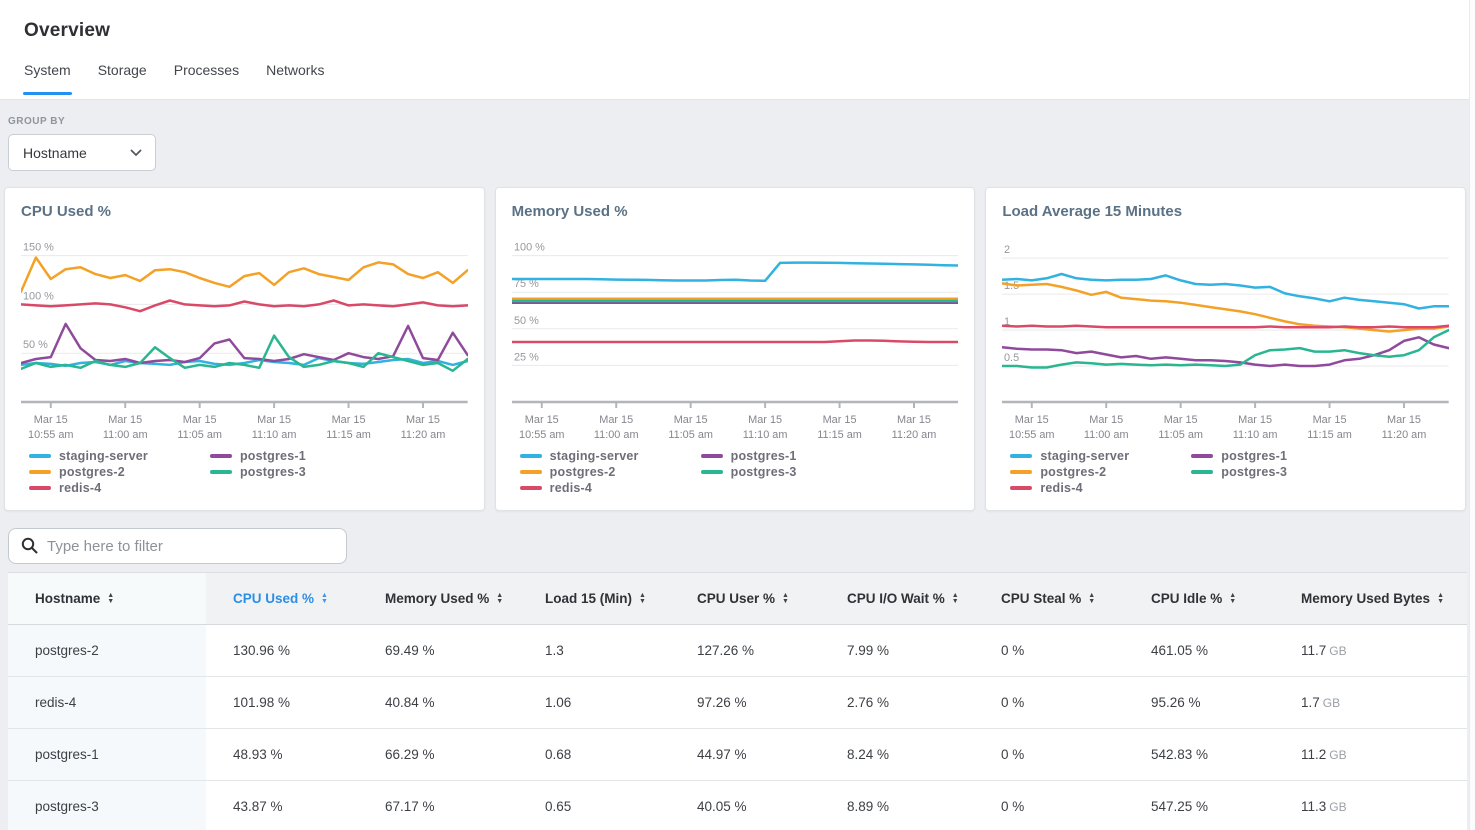 The width and height of the screenshot is (1475, 830). Describe the element at coordinates (897, 754) in the screenshot. I see `metric-cell-cpu_io_wait: 8.24 %` at that location.